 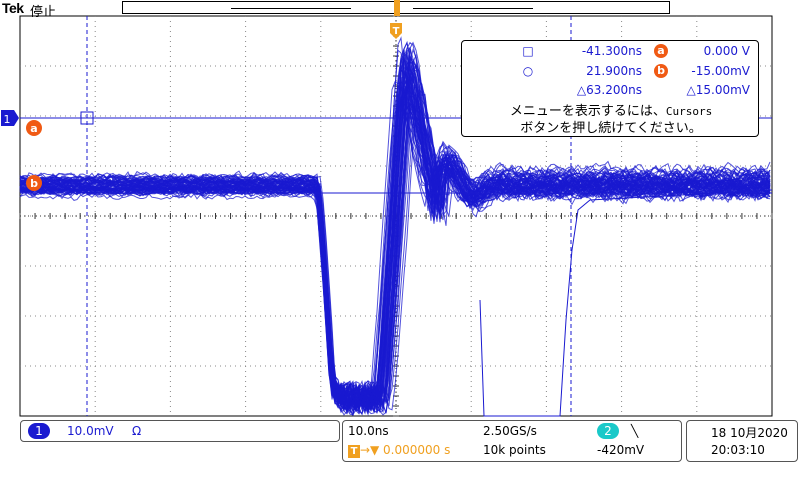 I want to click on cursor-readout-row-2: ○ 21.900ns b -15.00mV, so click(x=611, y=71).